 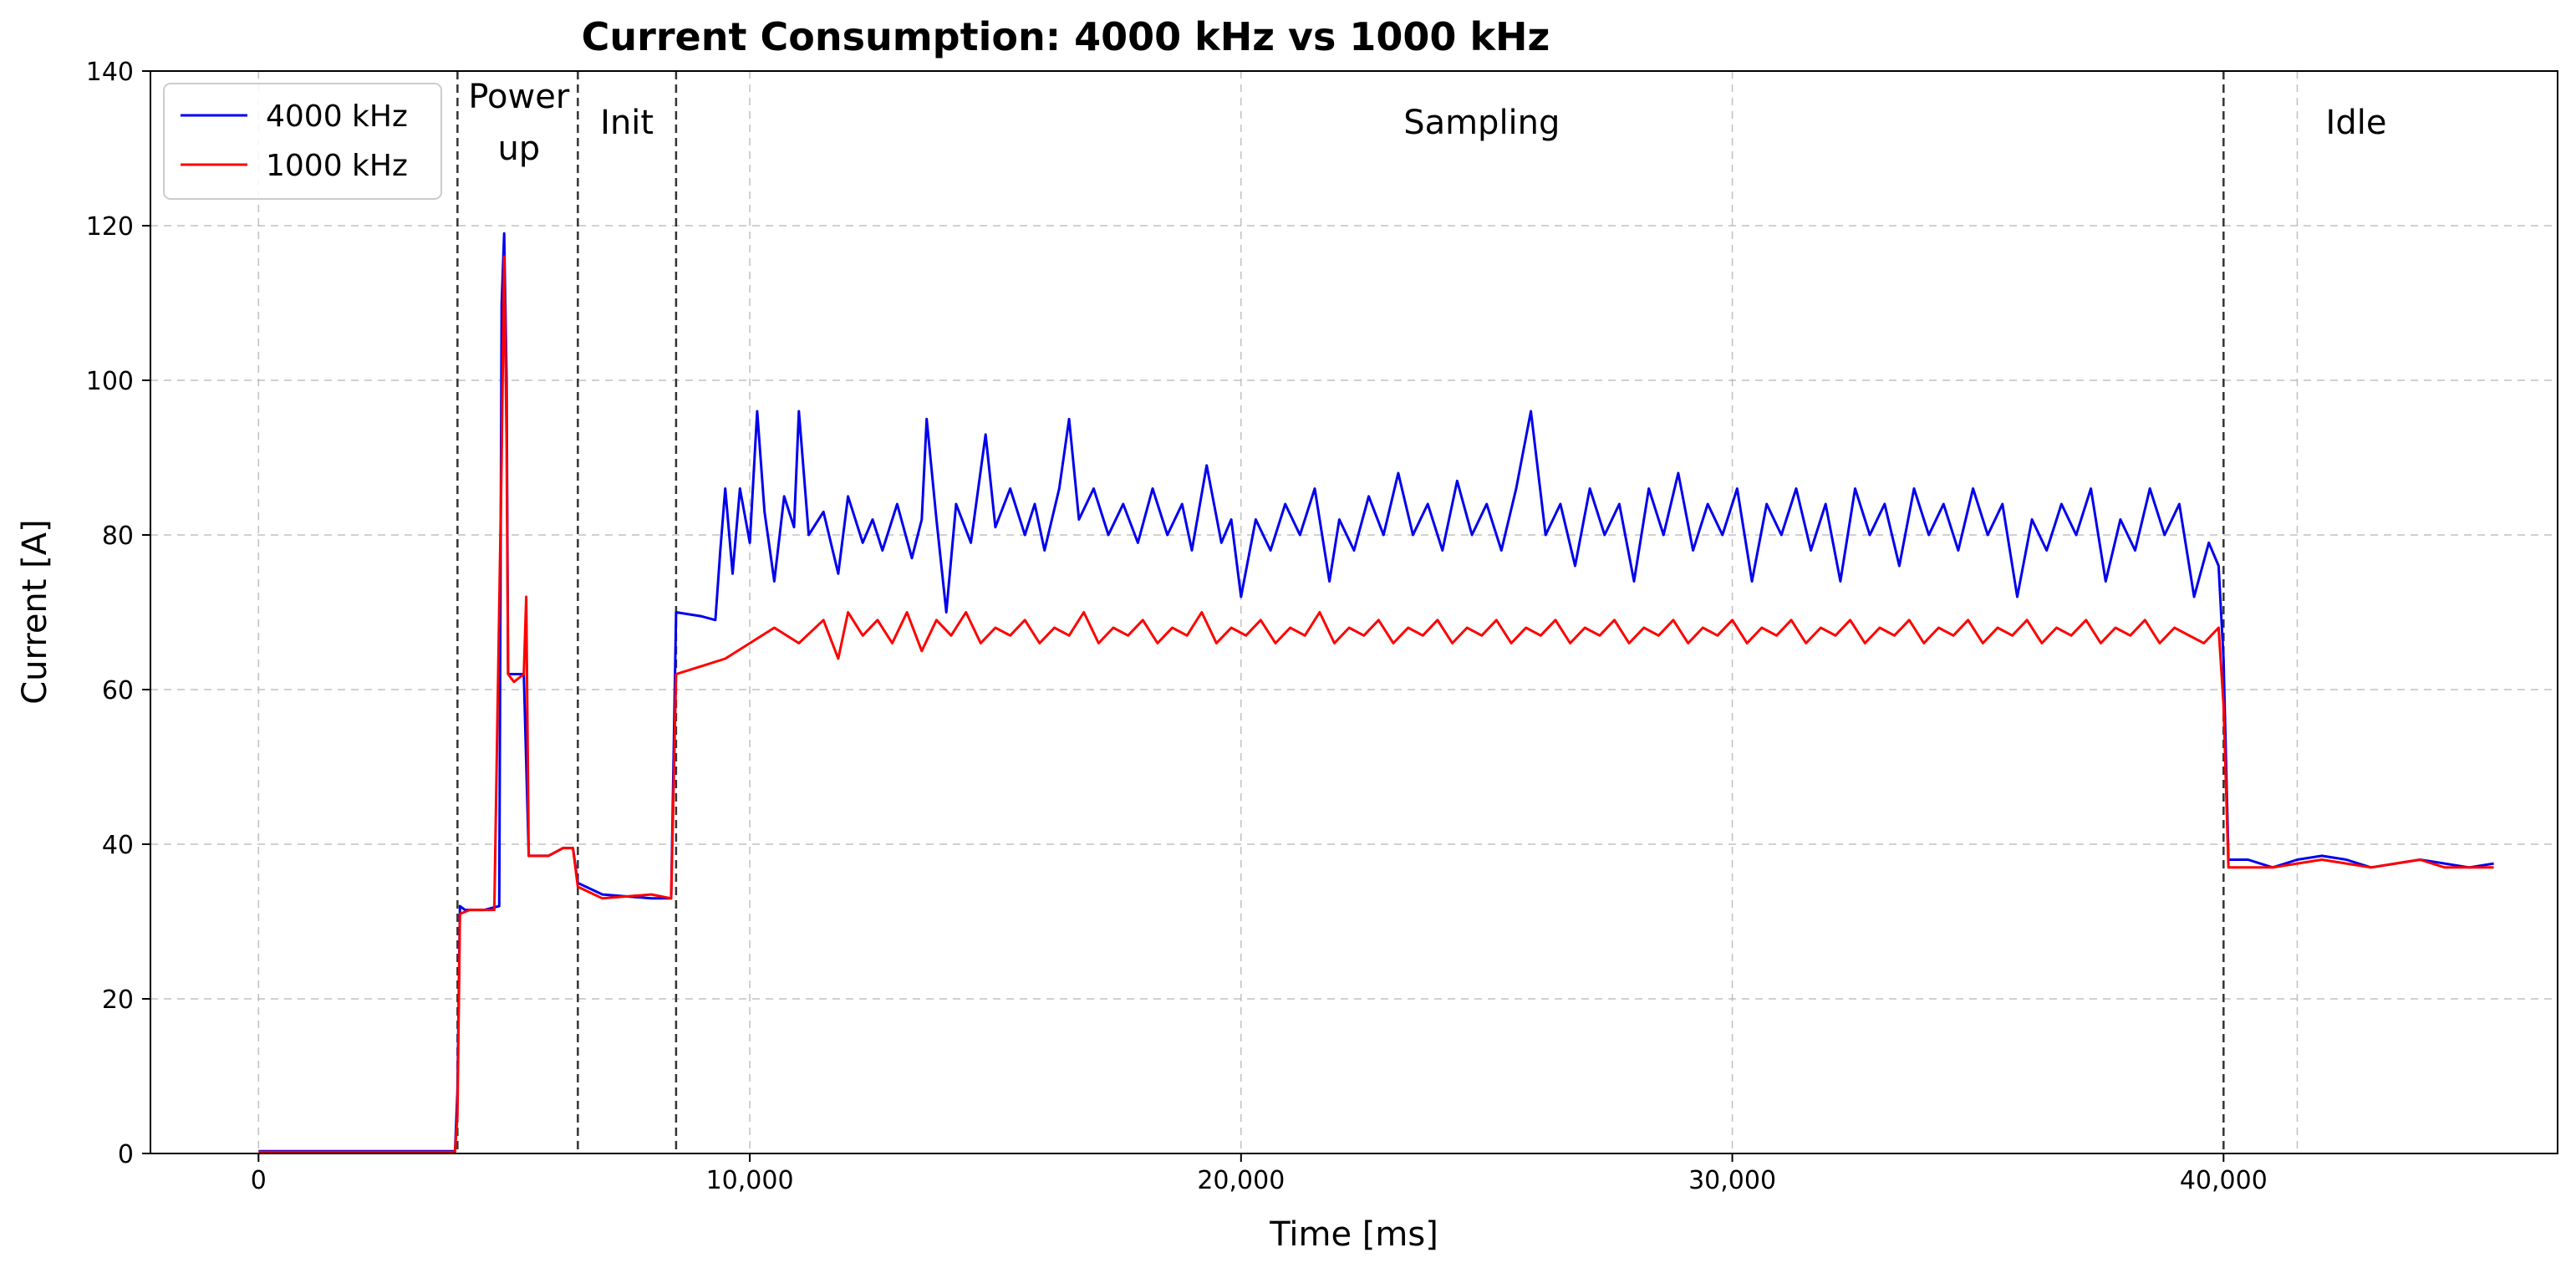 I want to click on x-axis-ticks: 0 10,000 20,000 30,000 40,000, so click(x=1259, y=1174).